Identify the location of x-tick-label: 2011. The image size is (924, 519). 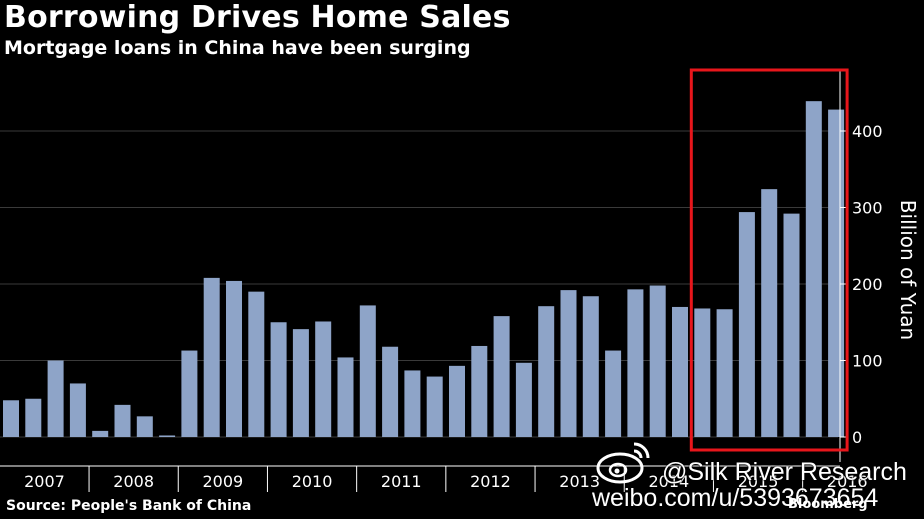
(401, 481).